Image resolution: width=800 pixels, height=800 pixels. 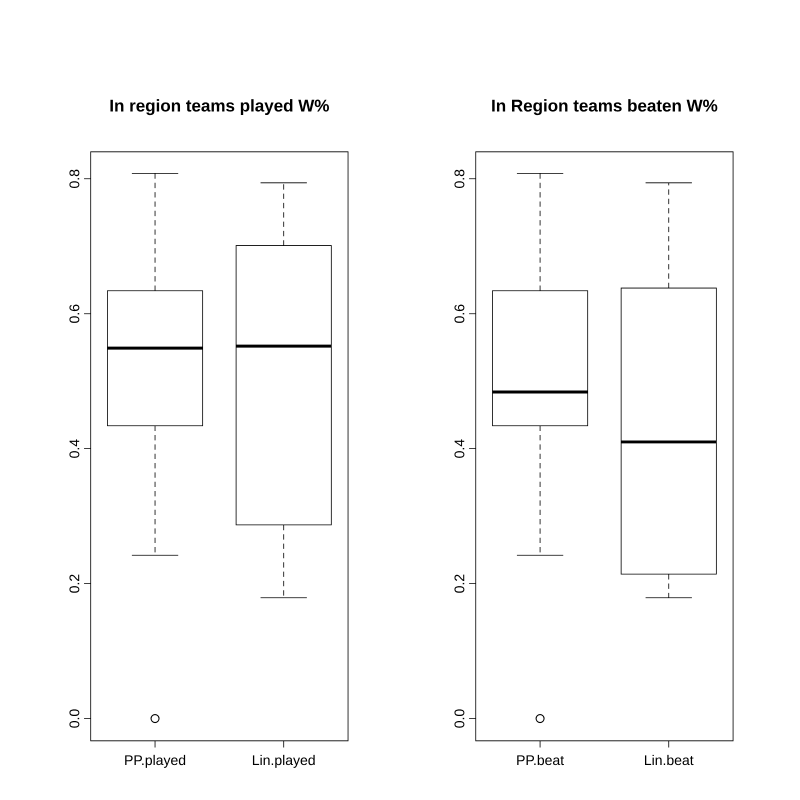 What do you see at coordinates (540, 760) in the screenshot?
I see `x-tick-label: PP.beat` at bounding box center [540, 760].